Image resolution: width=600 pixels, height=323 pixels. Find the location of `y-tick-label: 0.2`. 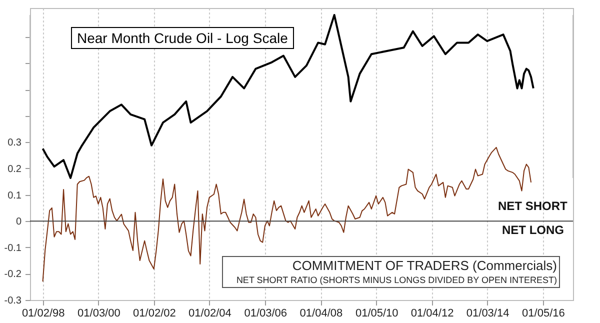

y-tick-label: 0.2 is located at coordinates (15, 169).